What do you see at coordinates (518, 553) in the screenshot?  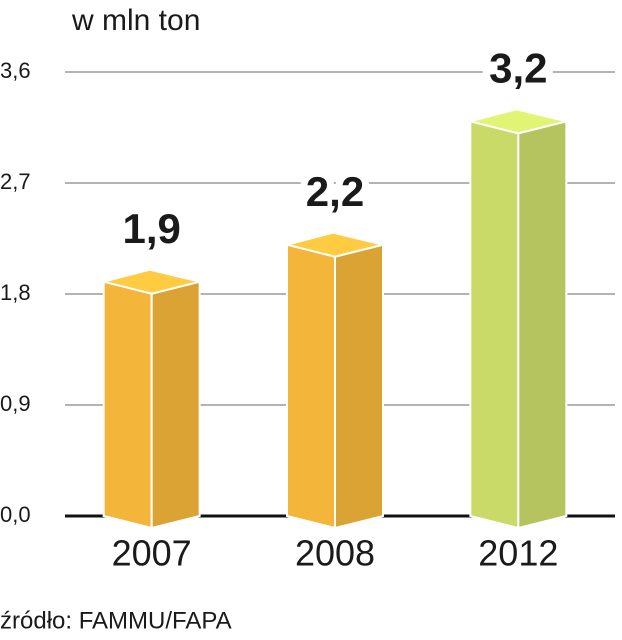 I see `x-tick-label: 2012` at bounding box center [518, 553].